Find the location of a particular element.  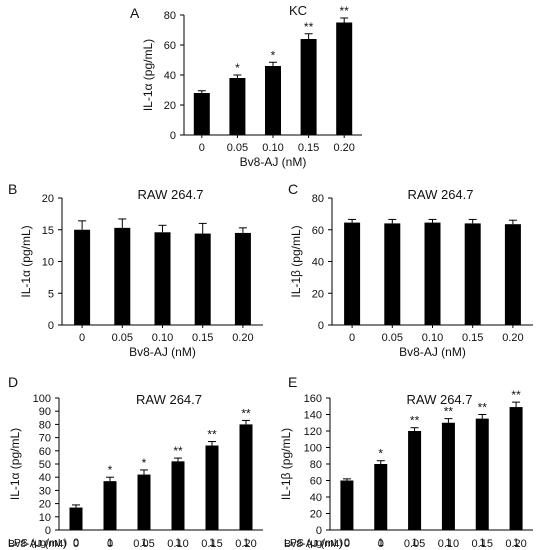

x-tick-label-A-2: 0.10 is located at coordinates (272, 148).